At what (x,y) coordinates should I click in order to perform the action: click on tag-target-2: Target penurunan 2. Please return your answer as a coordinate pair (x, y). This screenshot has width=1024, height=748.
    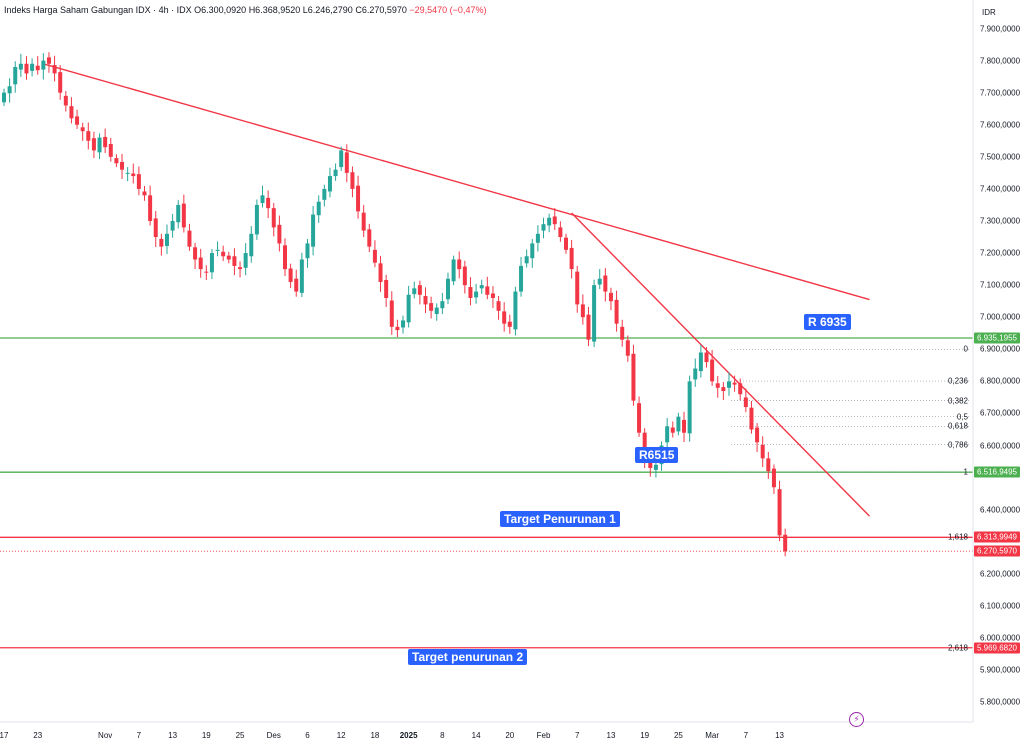
    Looking at the image, I should click on (468, 657).